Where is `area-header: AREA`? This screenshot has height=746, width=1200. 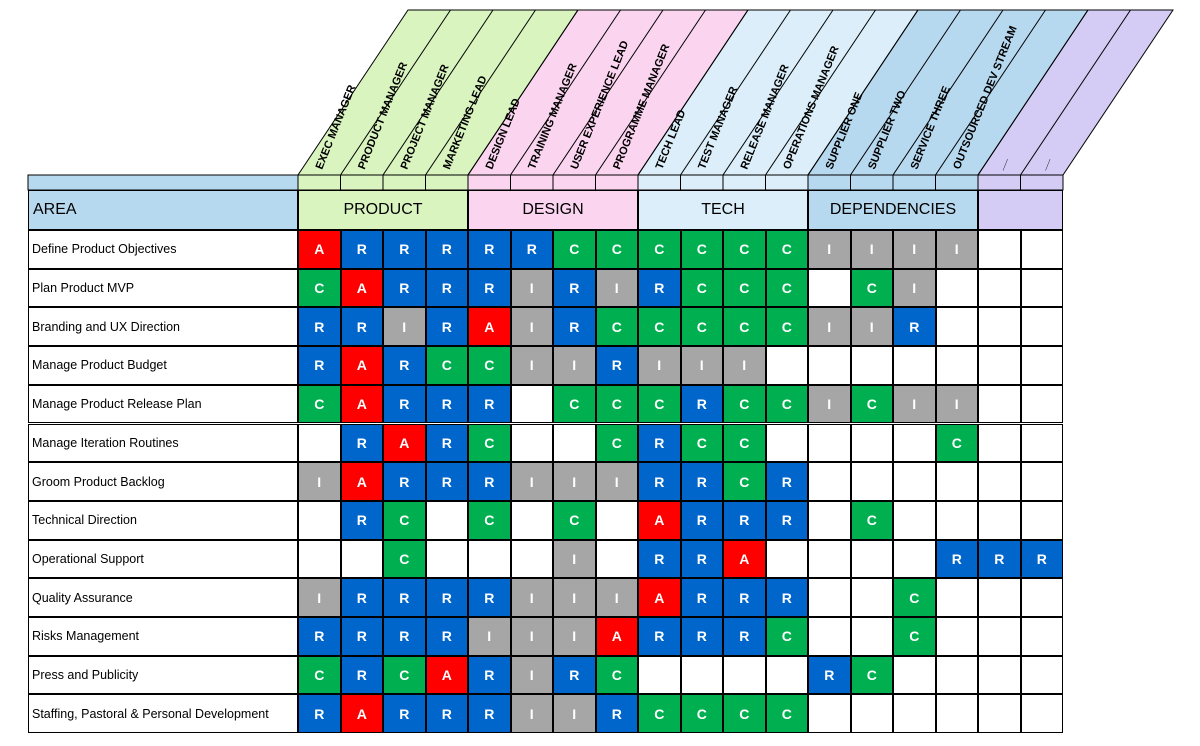 area-header: AREA is located at coordinates (163, 210).